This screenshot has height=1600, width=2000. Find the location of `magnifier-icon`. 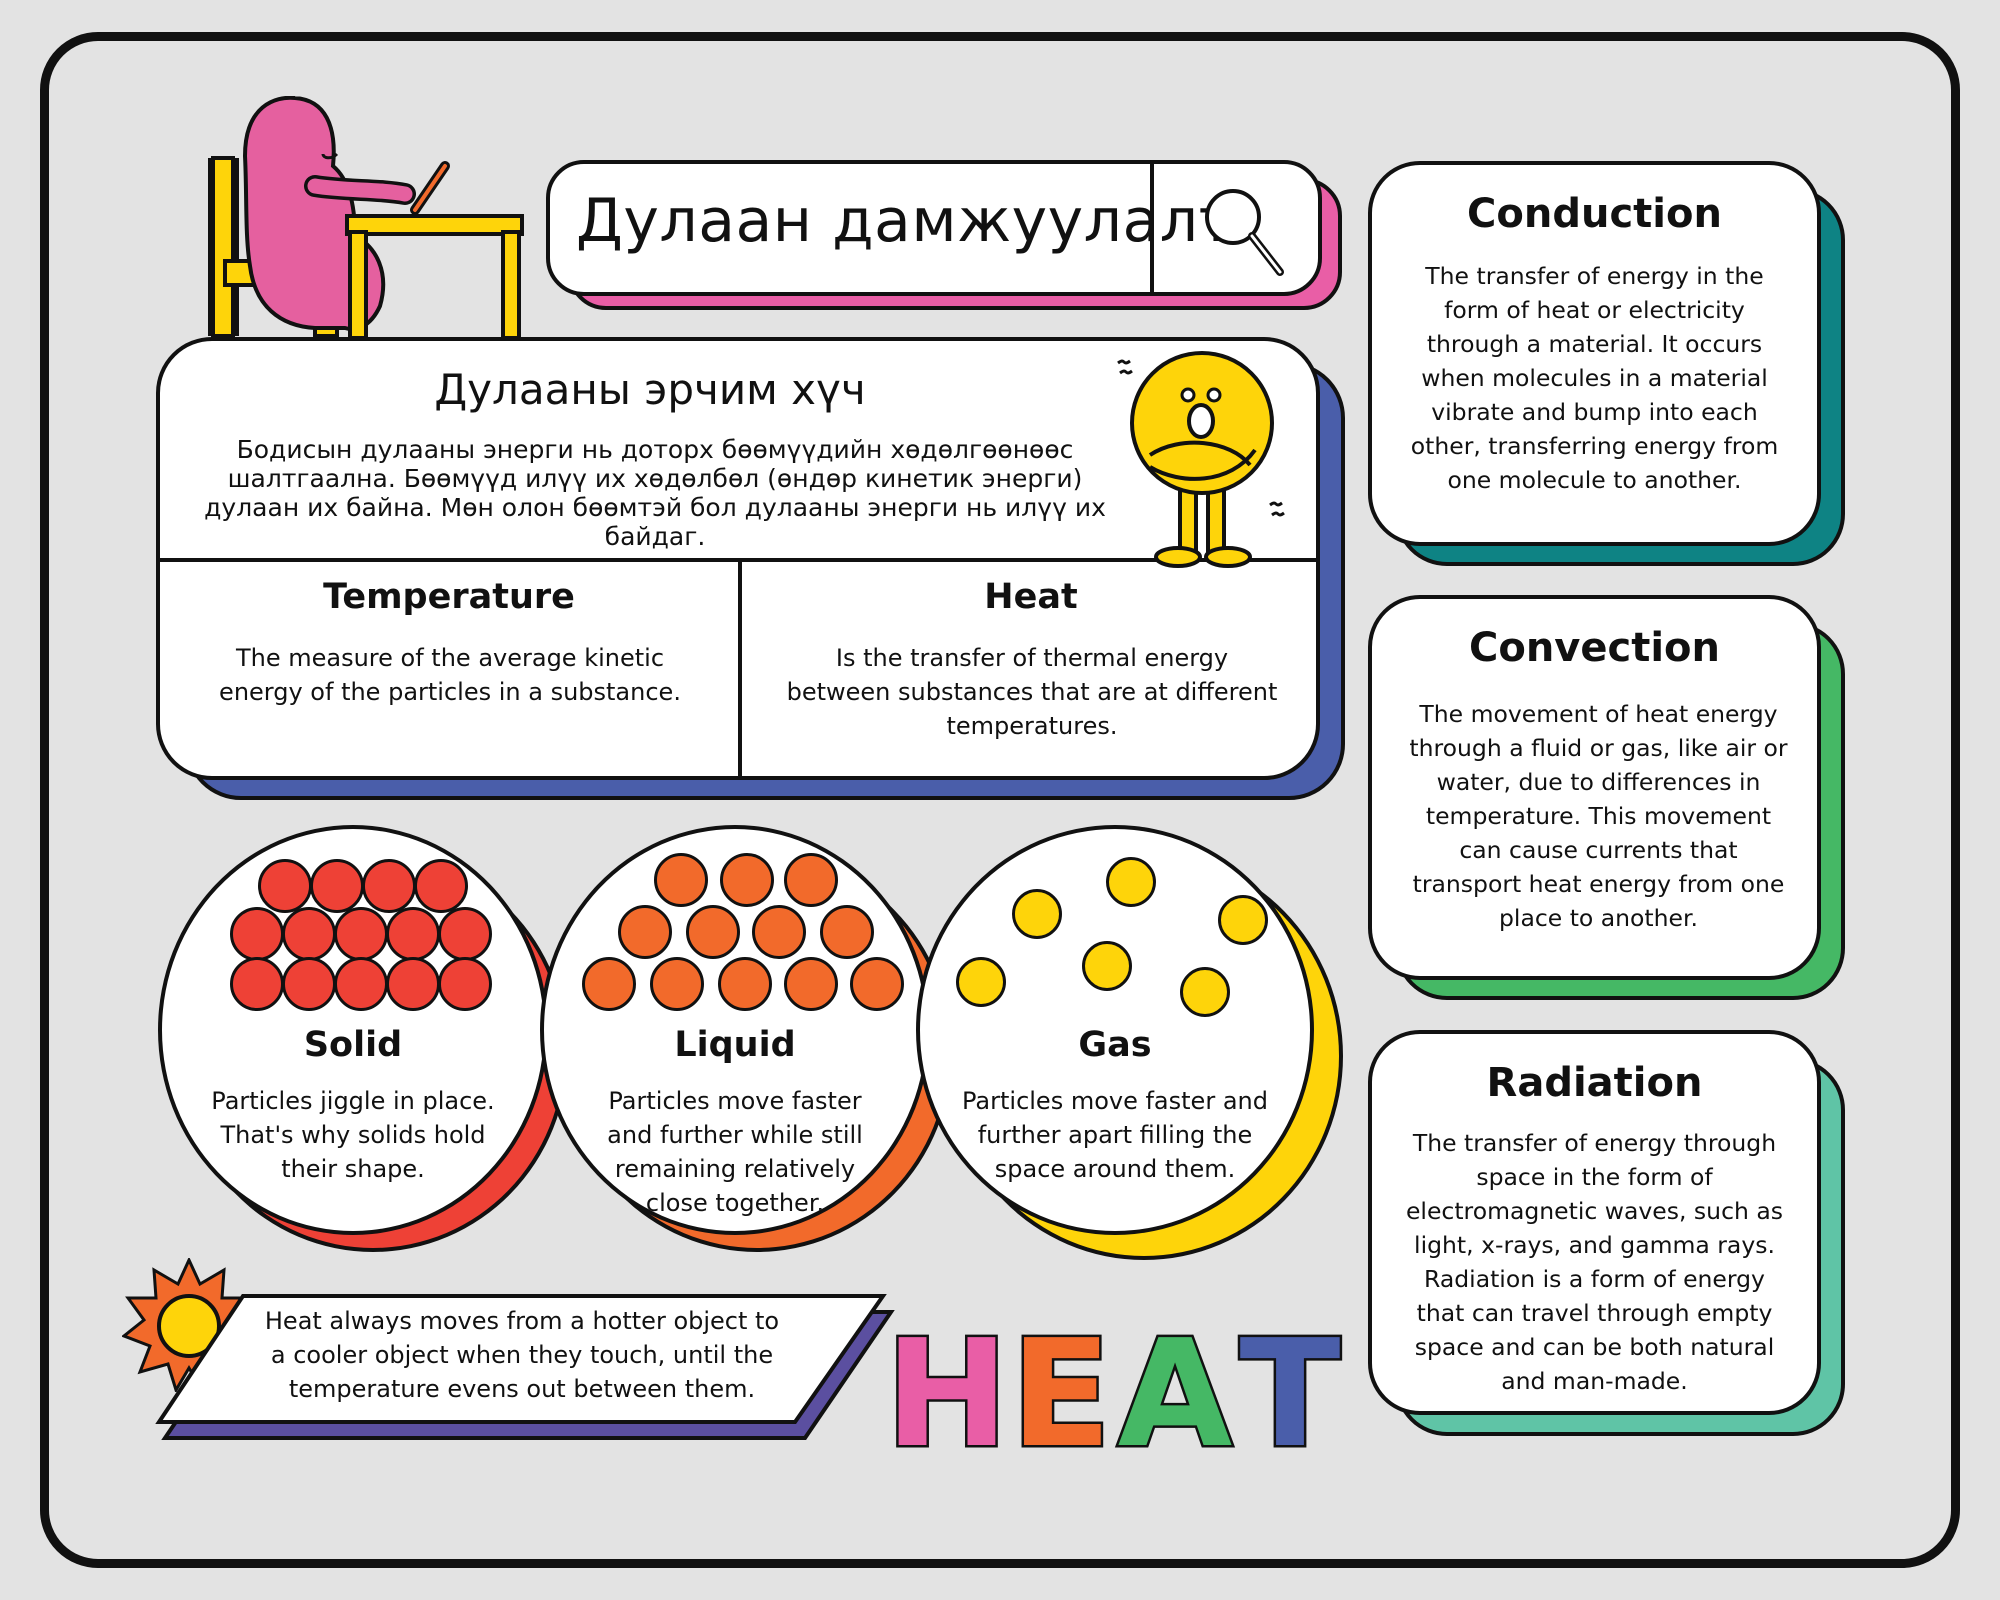

magnifier-icon is located at coordinates (1244, 232).